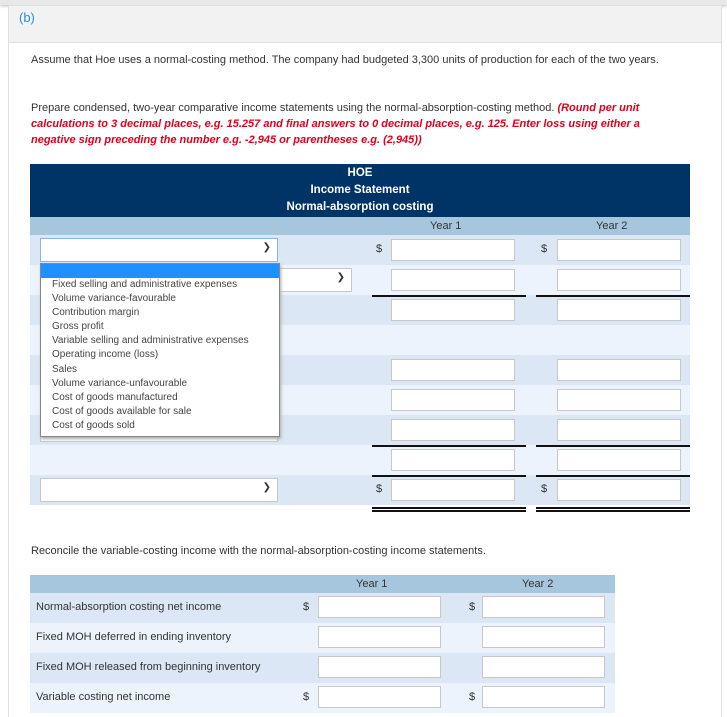 This screenshot has height=717, width=727. I want to click on reconcile-row: Fixed MOH deferred in ending inventory, so click(322, 638).